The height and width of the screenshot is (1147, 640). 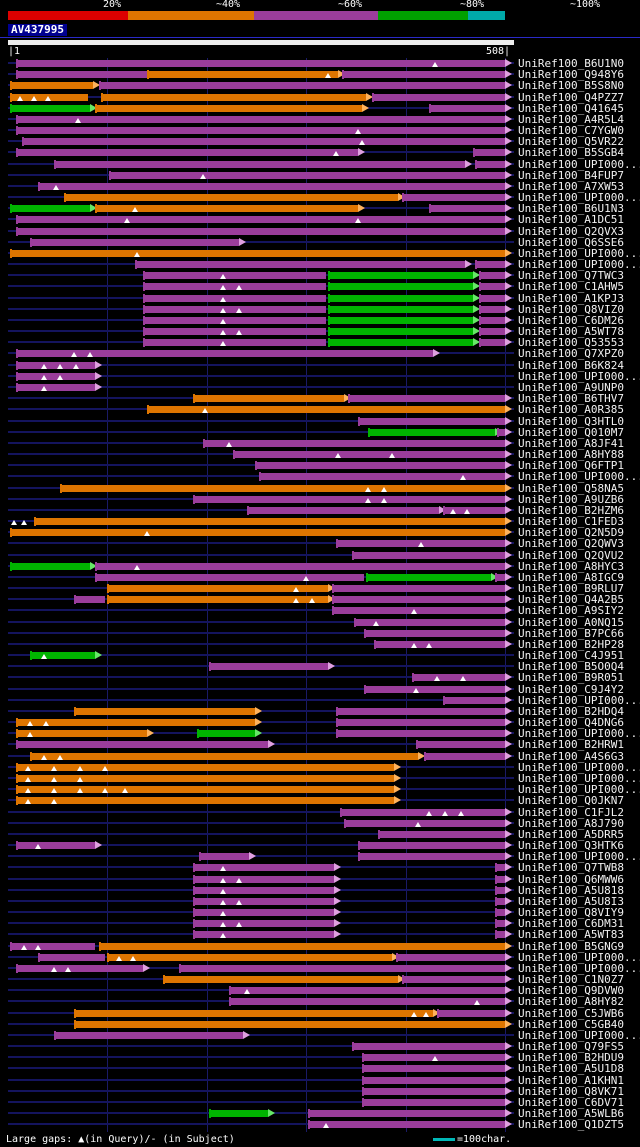 I want to click on hit-label: UniRef100_B7PC66, so click(x=571, y=633).